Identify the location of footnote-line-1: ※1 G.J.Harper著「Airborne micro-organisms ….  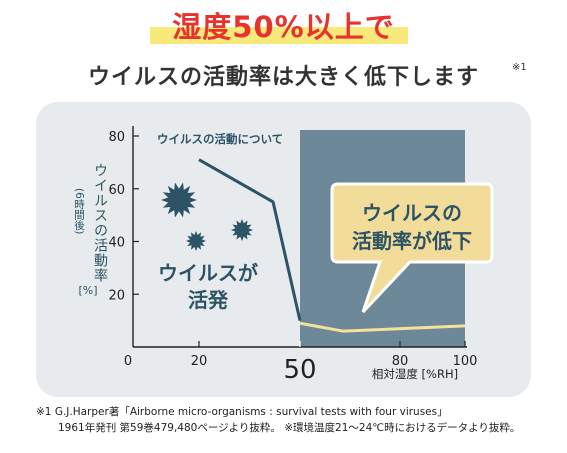
(242, 412).